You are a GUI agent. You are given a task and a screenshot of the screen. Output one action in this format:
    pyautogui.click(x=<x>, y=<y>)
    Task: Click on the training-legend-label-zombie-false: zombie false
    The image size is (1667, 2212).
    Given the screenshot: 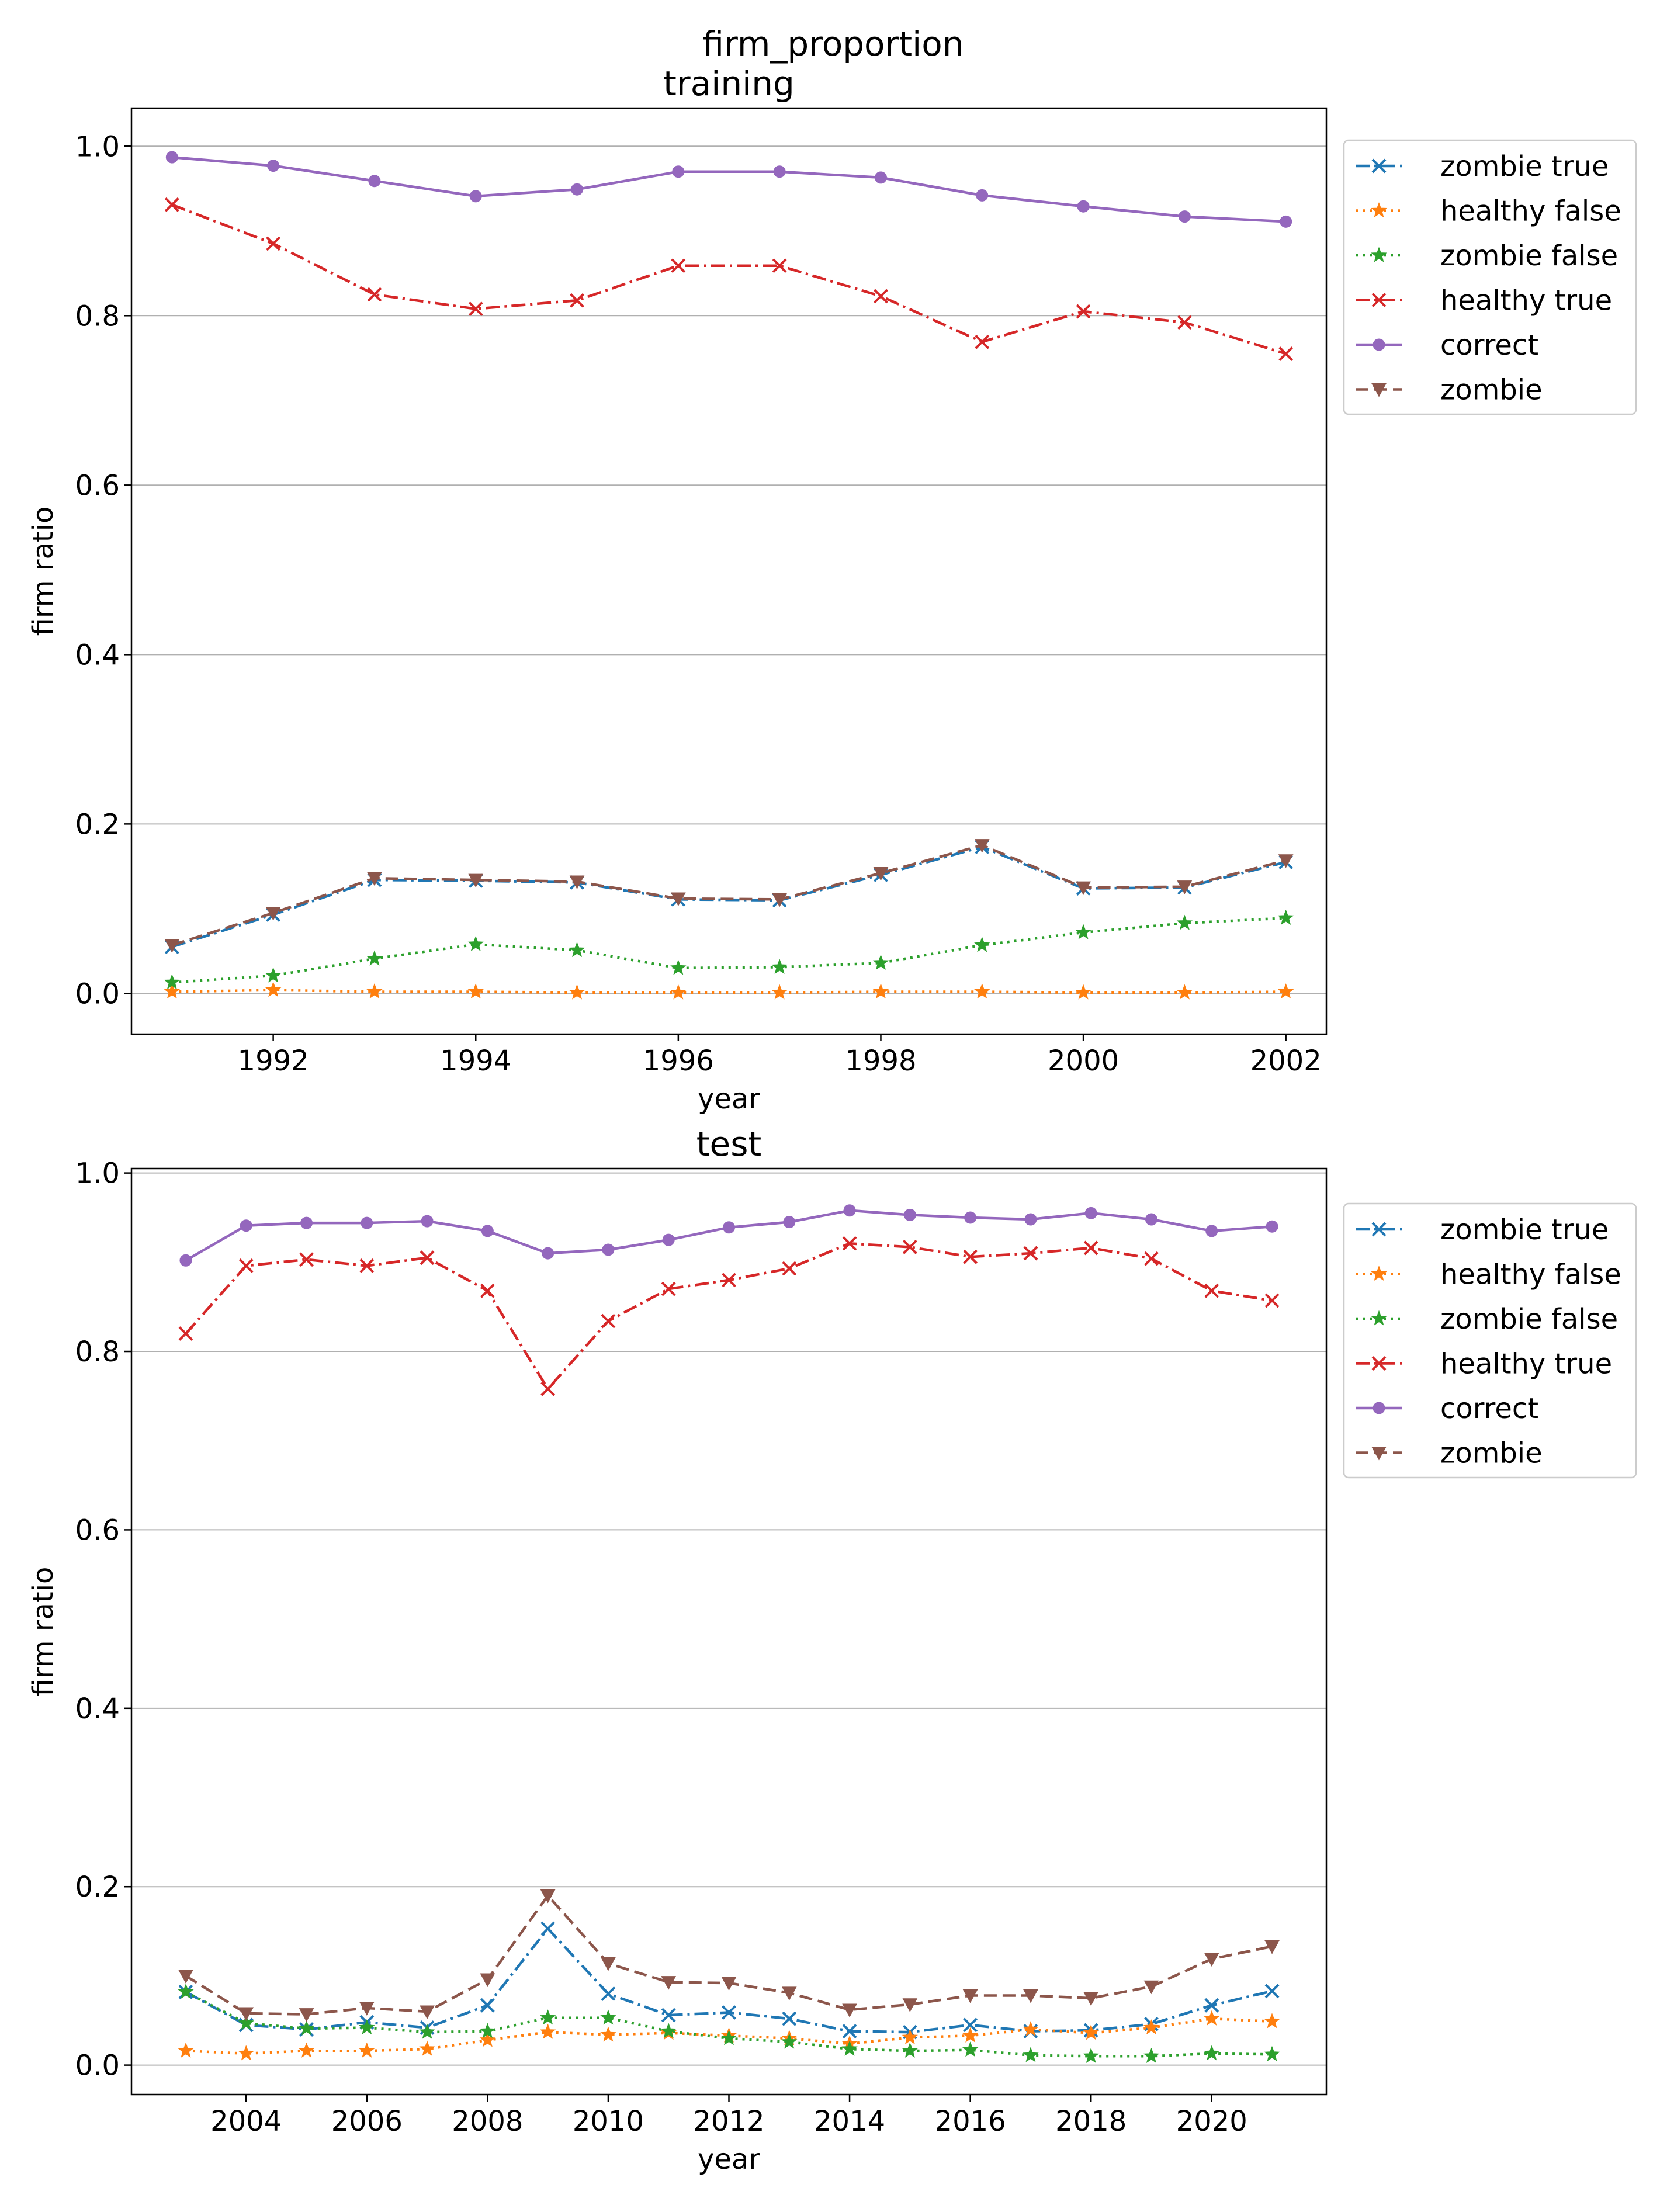 What is the action you would take?
    pyautogui.click(x=1529, y=256)
    